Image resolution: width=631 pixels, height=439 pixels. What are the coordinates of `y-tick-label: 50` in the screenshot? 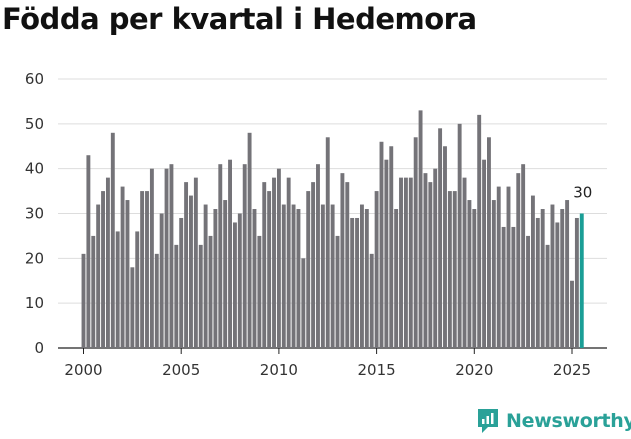 It's located at (34, 124).